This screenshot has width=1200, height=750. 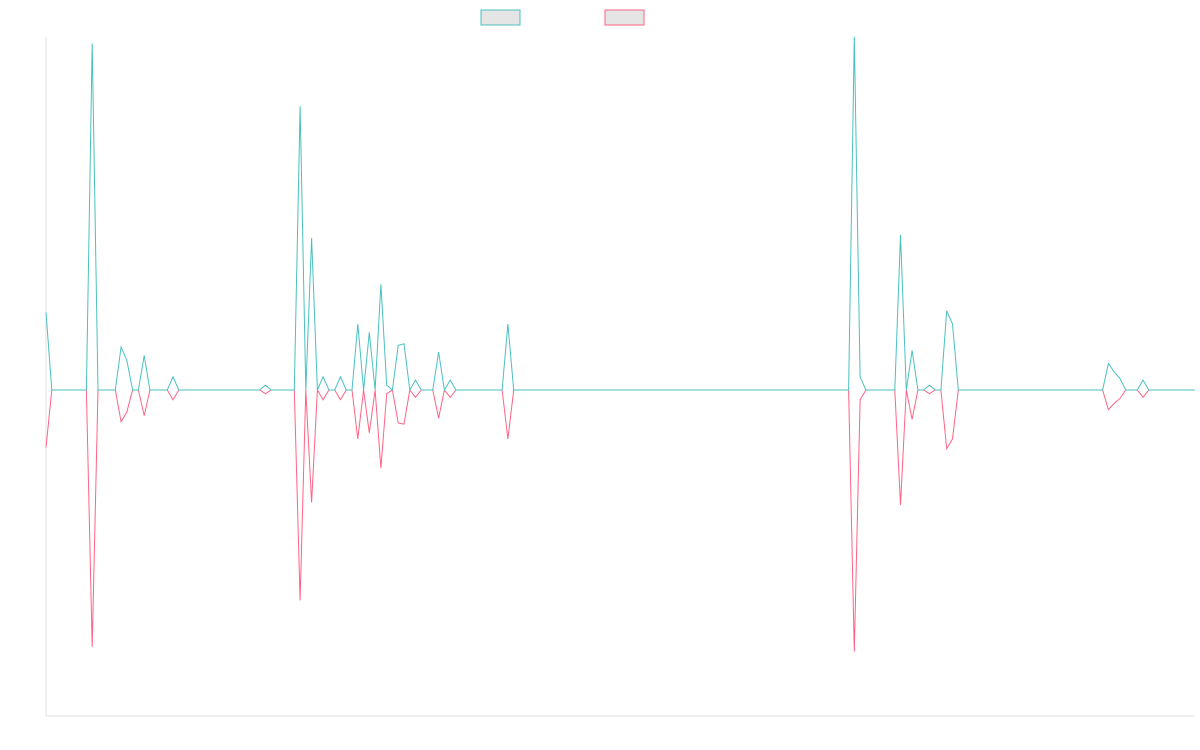 What do you see at coordinates (562, 17) in the screenshot?
I see `legend` at bounding box center [562, 17].